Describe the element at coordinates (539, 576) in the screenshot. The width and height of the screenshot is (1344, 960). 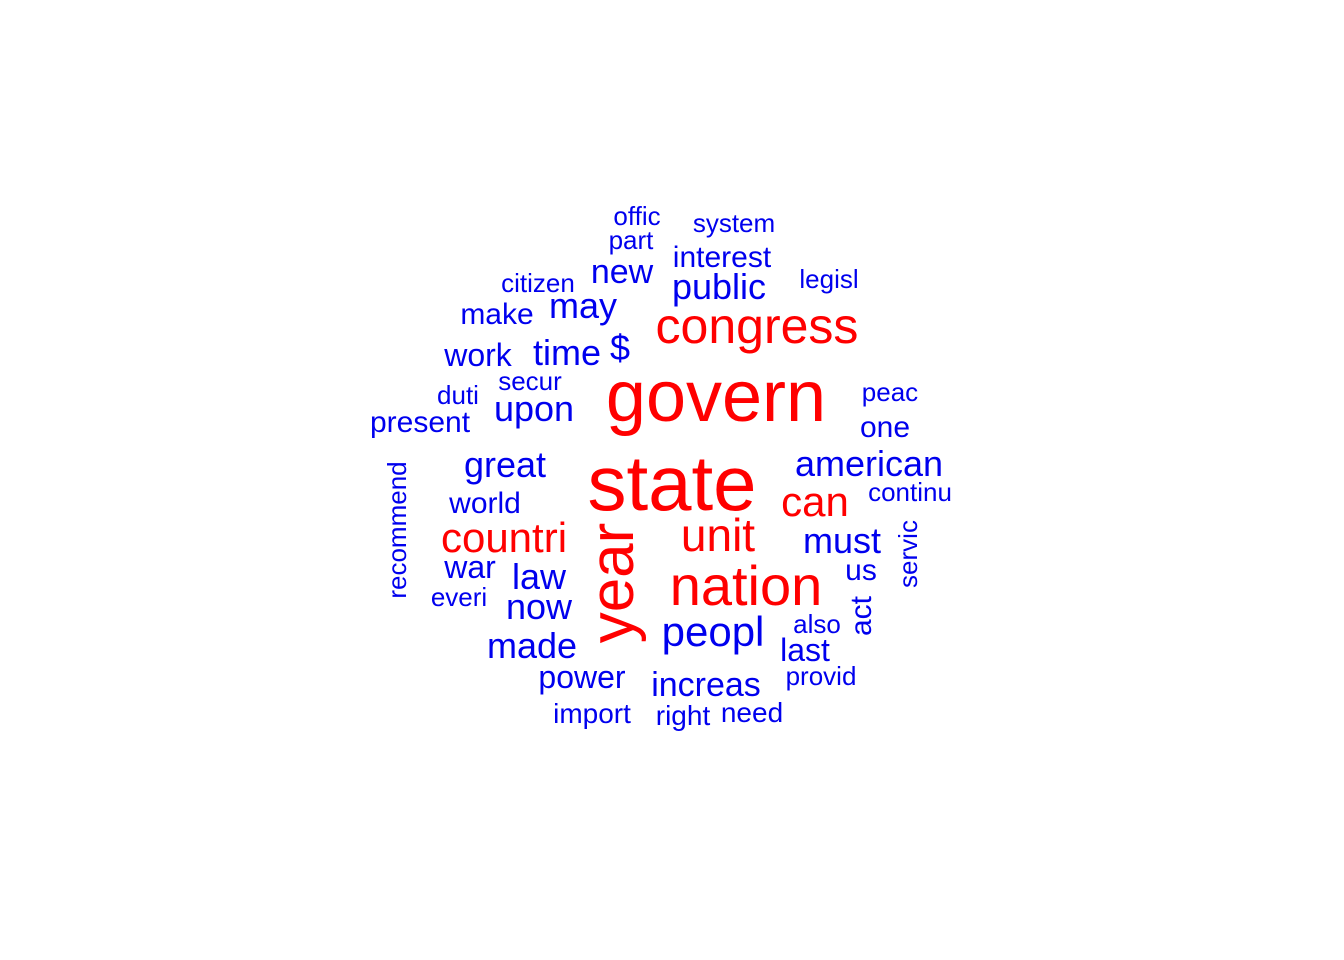
I see `word-law: law` at that location.